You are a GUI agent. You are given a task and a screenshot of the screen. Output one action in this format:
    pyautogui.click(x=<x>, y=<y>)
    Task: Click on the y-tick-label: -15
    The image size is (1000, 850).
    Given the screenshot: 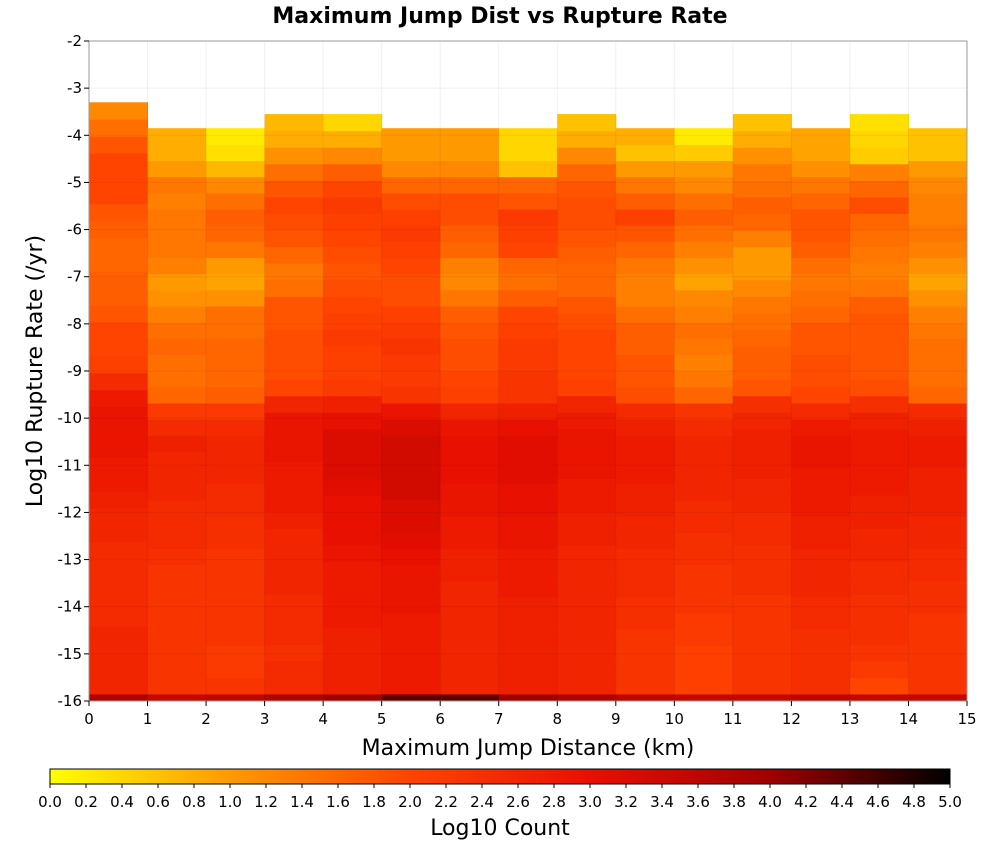 What is the action you would take?
    pyautogui.click(x=70, y=654)
    